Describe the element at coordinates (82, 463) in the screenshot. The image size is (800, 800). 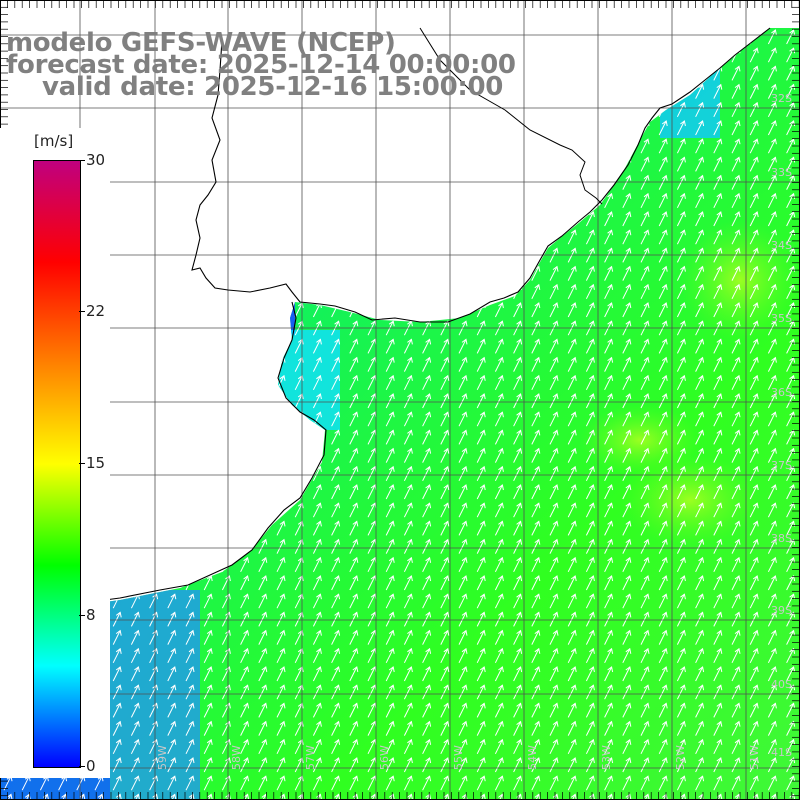
I see `colorbar-tick-mark` at that location.